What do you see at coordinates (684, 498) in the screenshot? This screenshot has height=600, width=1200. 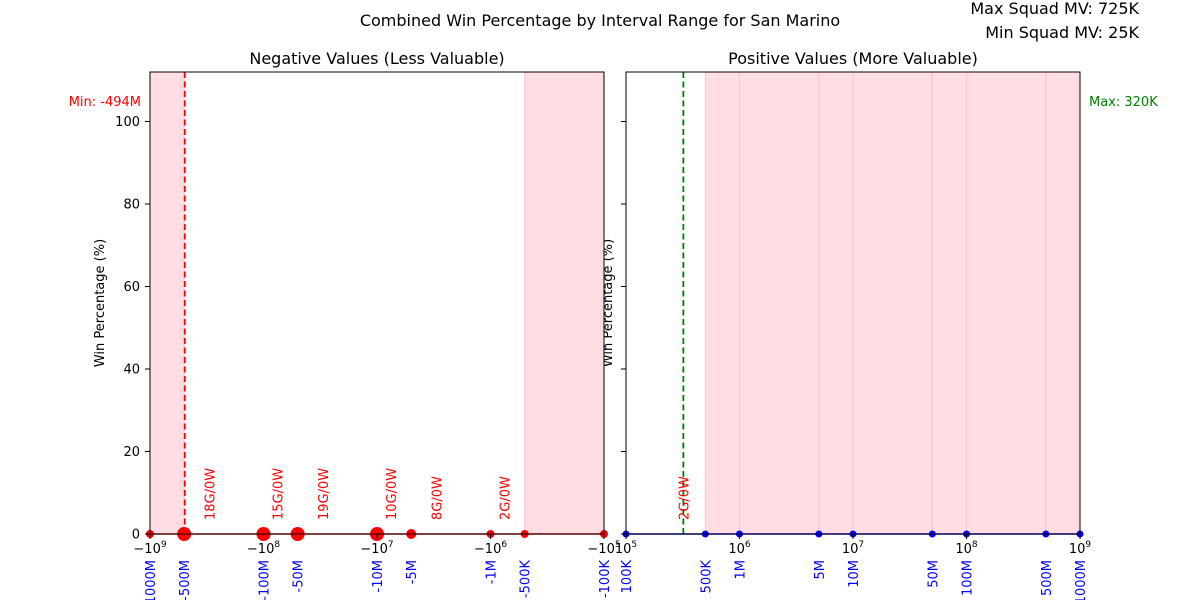 I see `pos-games-annotation: 2G/0W` at bounding box center [684, 498].